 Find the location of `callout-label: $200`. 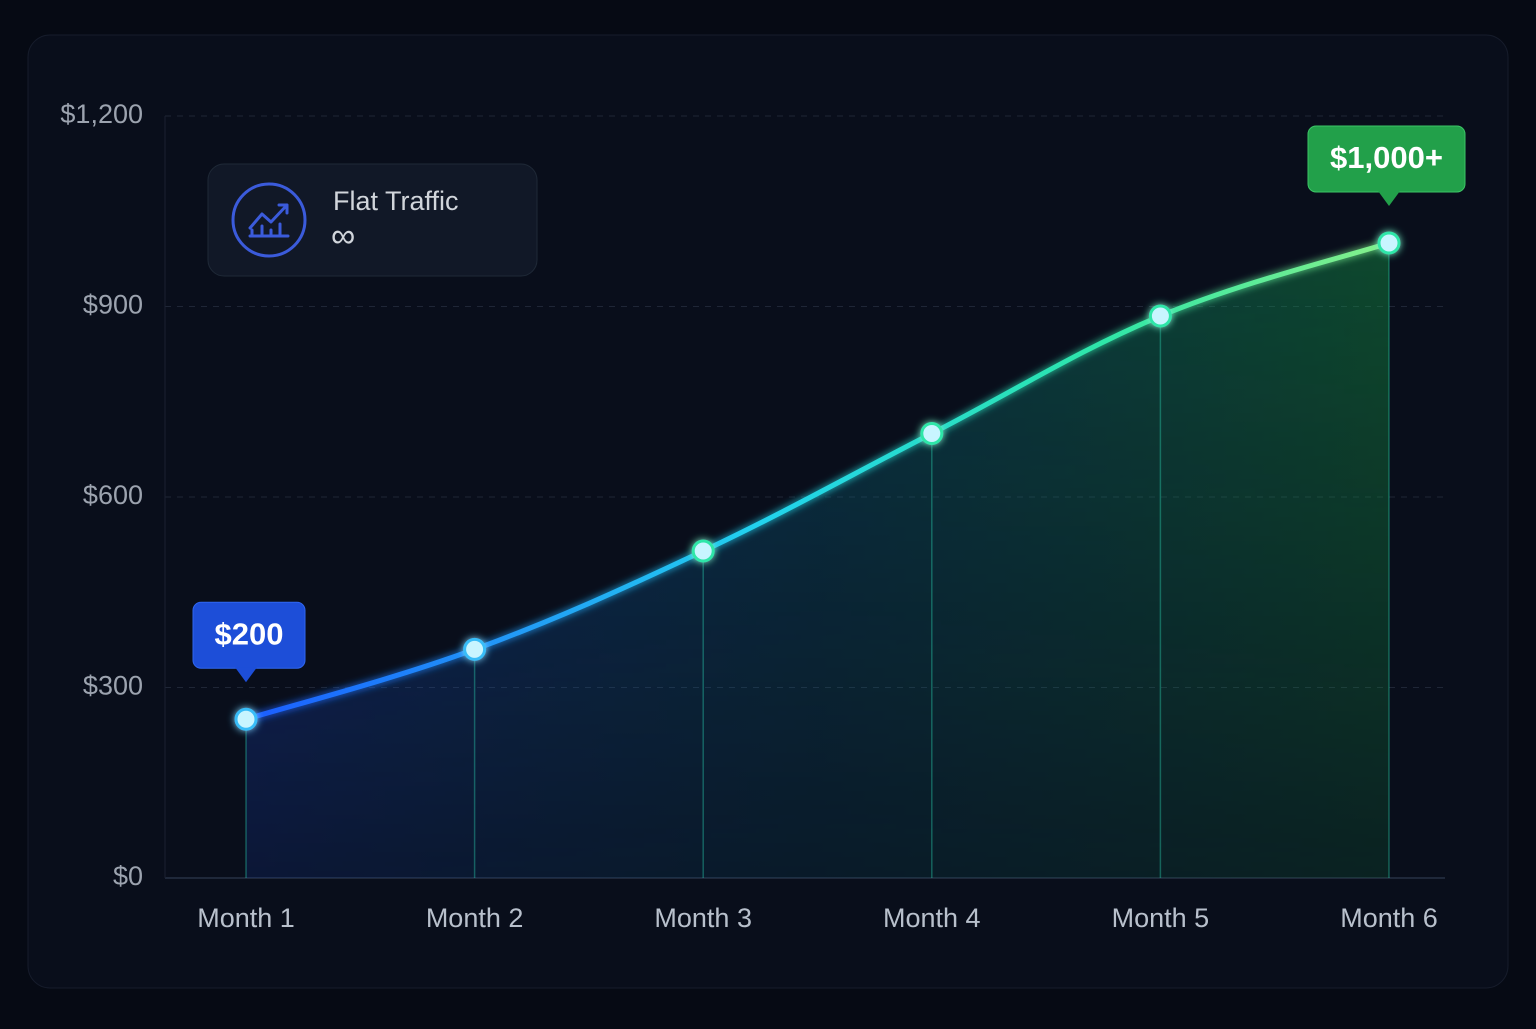

callout-label: $200 is located at coordinates (249, 633).